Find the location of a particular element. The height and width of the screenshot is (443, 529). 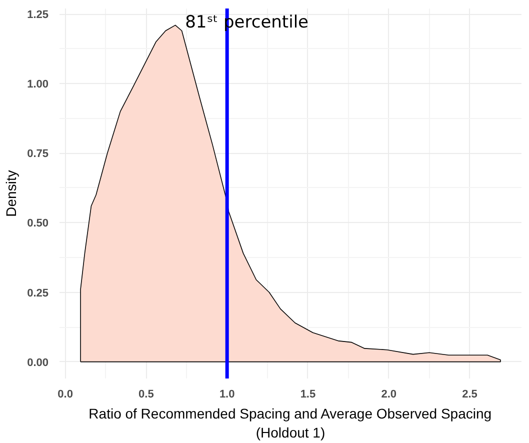

x-tick-label: 0.5 is located at coordinates (146, 394).